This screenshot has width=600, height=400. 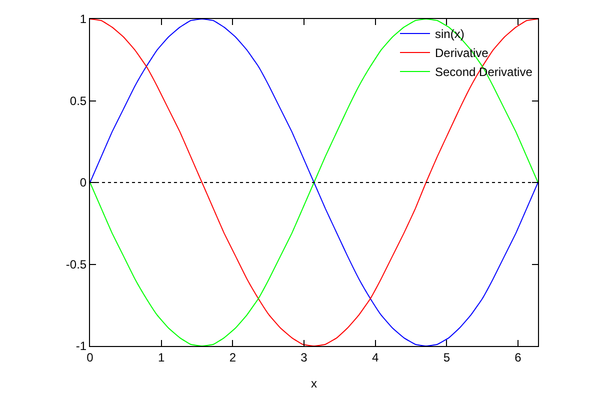 What do you see at coordinates (446, 357) in the screenshot?
I see `x-tick-label: 5` at bounding box center [446, 357].